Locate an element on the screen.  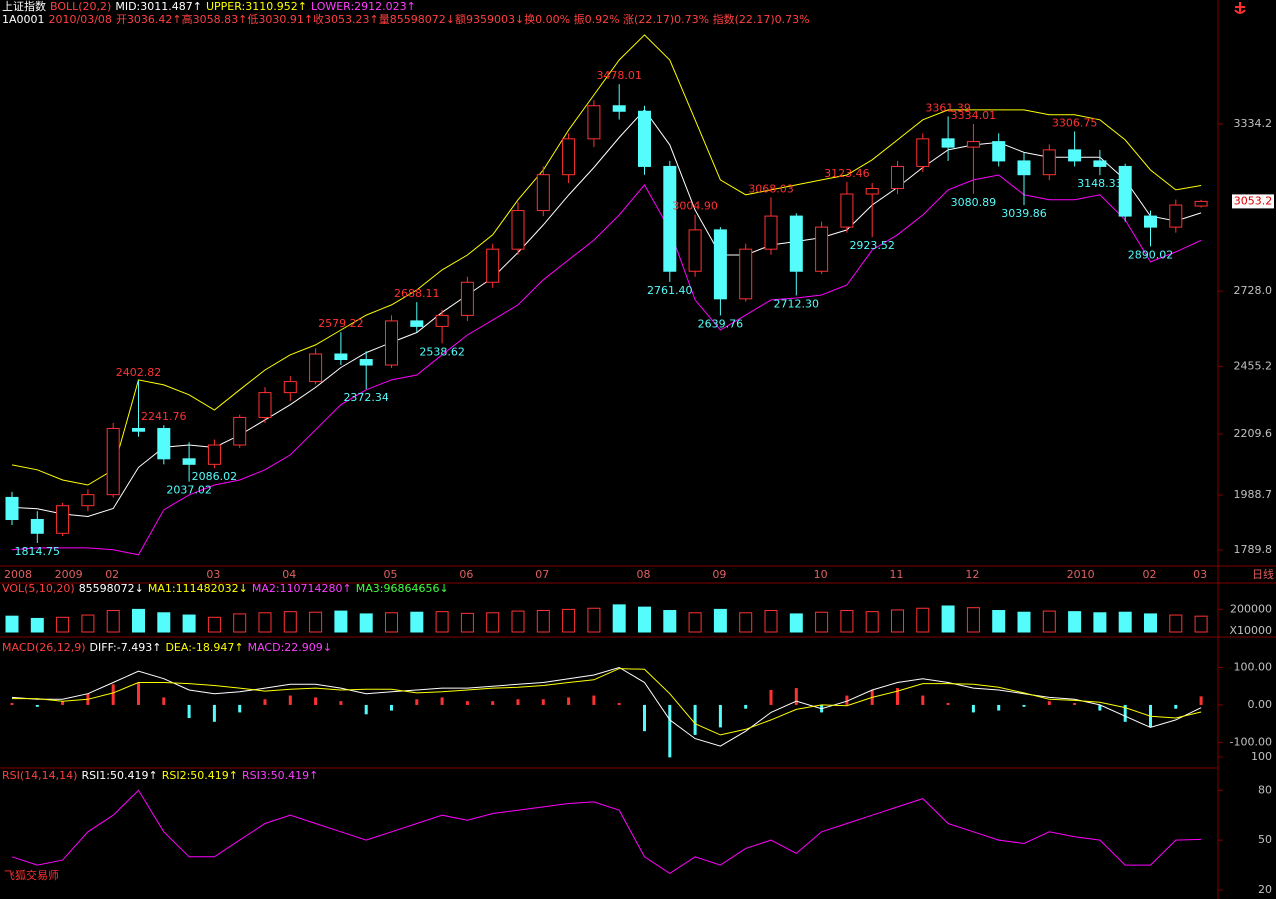
legend-entry: 上证指数 is located at coordinates (24, 6).